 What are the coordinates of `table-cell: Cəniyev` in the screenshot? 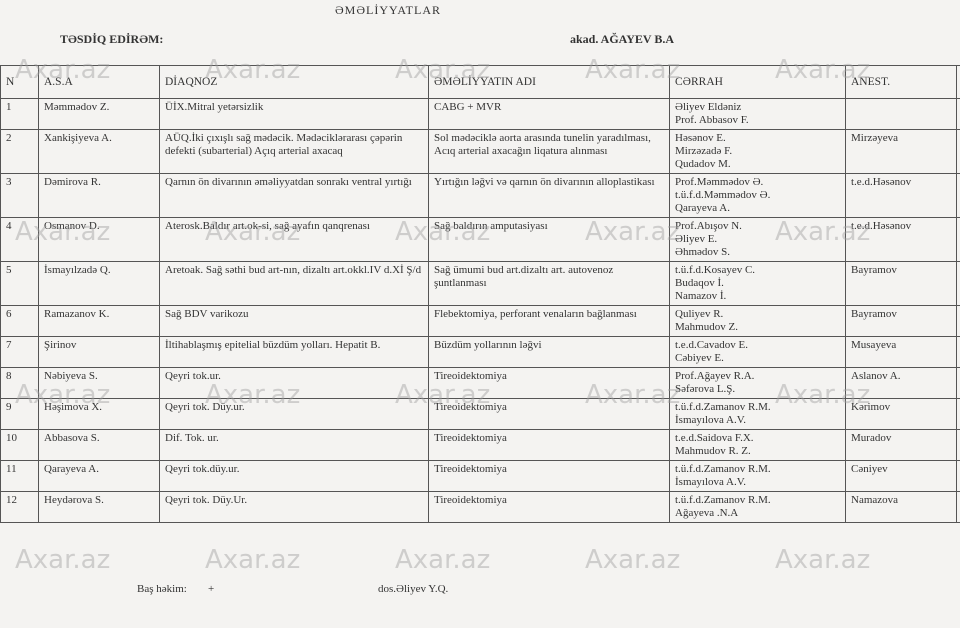 It's located at (901, 476).